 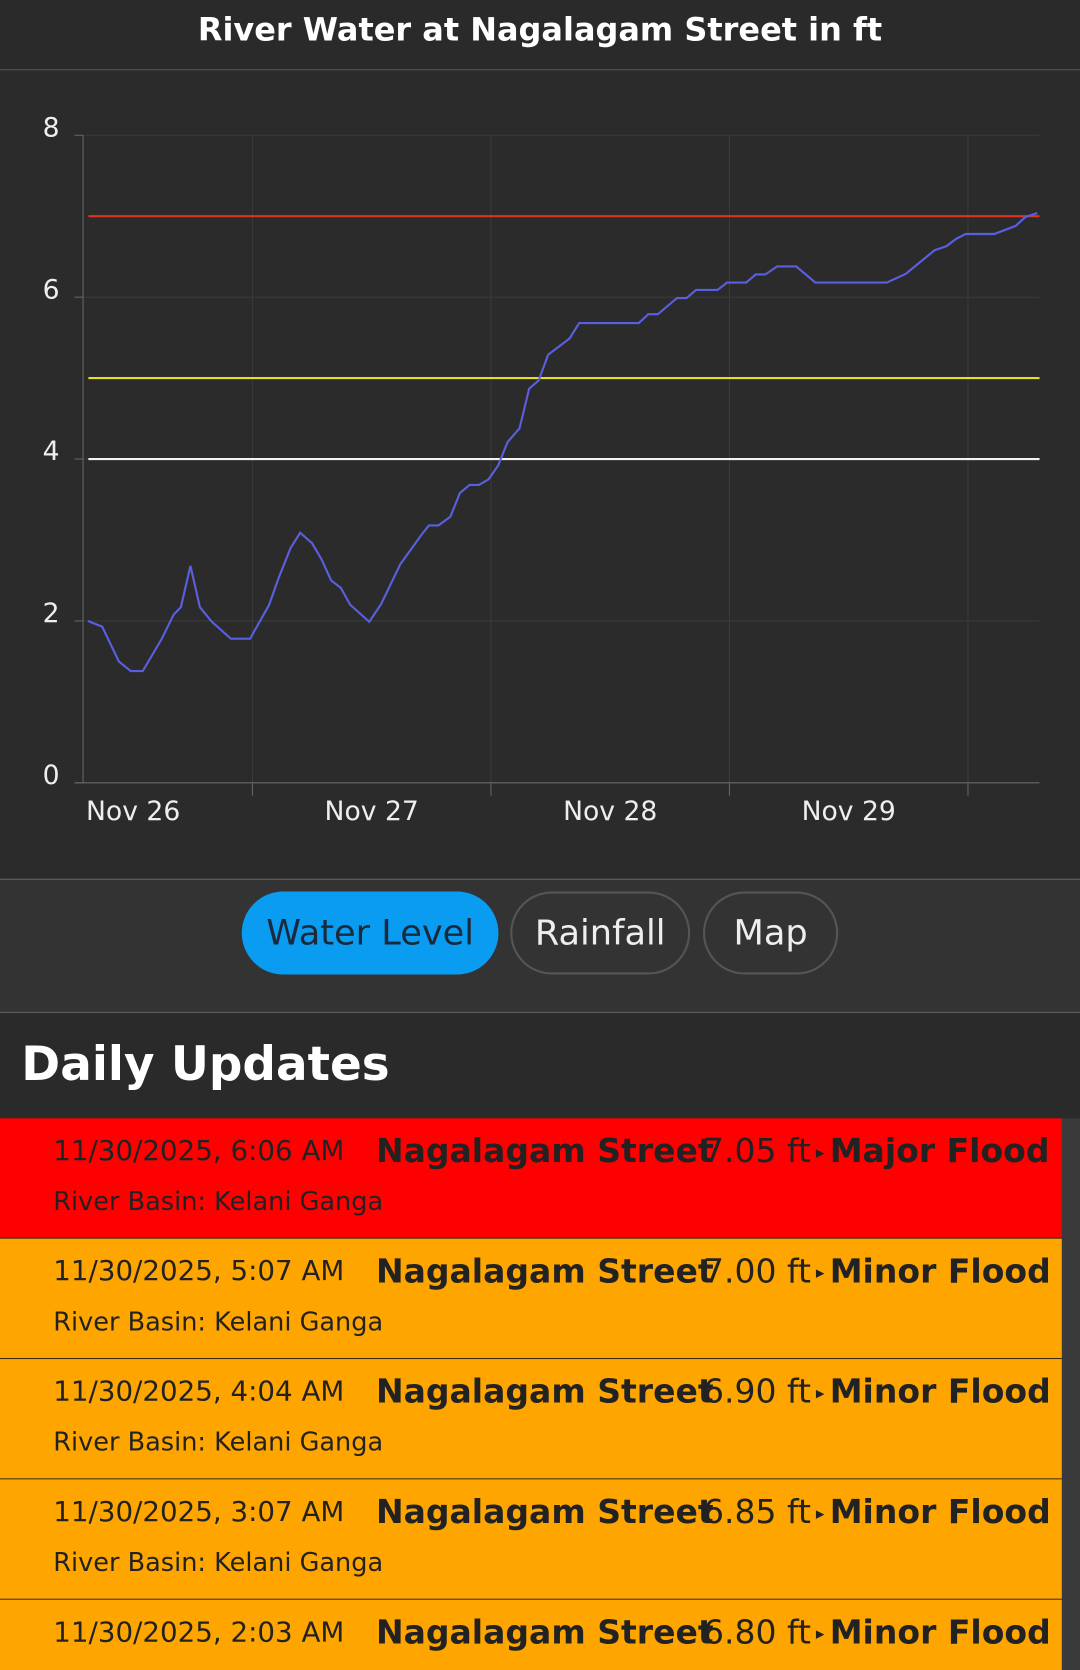 What do you see at coordinates (51, 127) in the screenshot?
I see `y-tick-label: 8` at bounding box center [51, 127].